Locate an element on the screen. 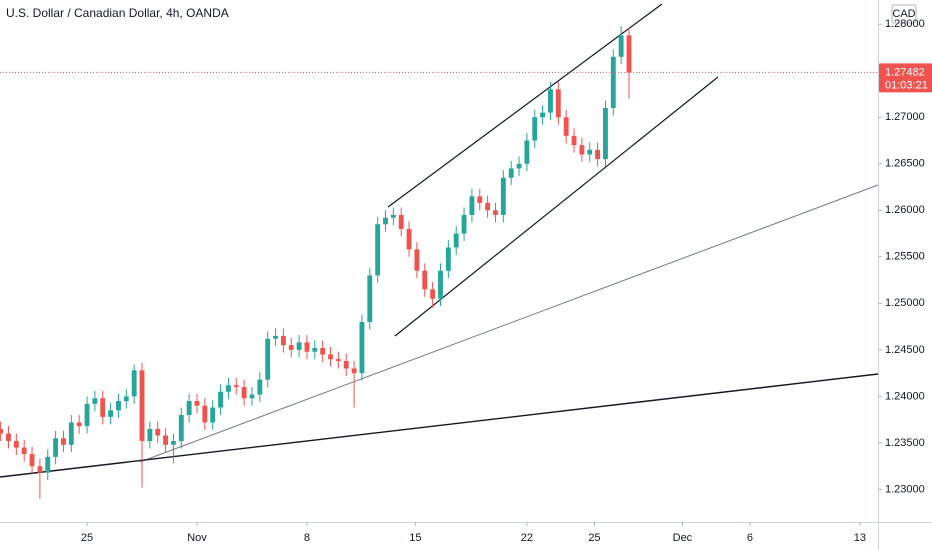 The width and height of the screenshot is (932, 550). y-tick-label: 1.23500 is located at coordinates (905, 443).